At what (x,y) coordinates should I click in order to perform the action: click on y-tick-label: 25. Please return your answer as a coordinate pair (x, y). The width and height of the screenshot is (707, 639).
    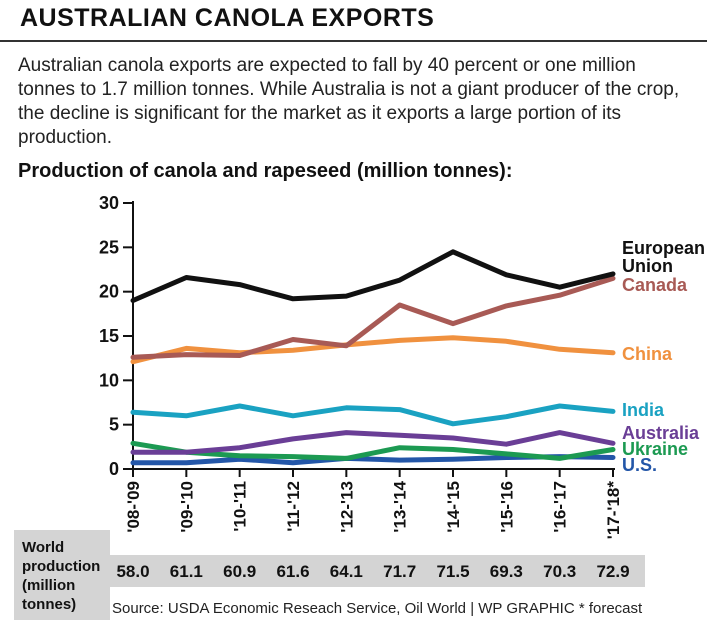
    Looking at the image, I should click on (109, 247).